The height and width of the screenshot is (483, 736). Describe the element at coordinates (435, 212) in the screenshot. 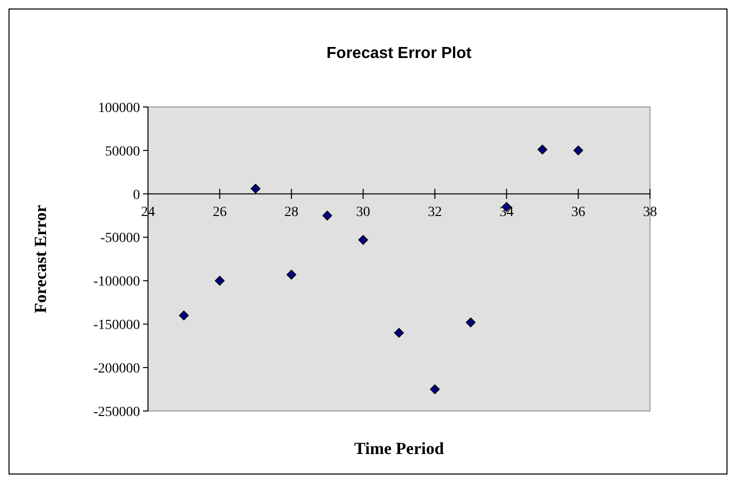

I see `x-tick-label: 32` at that location.